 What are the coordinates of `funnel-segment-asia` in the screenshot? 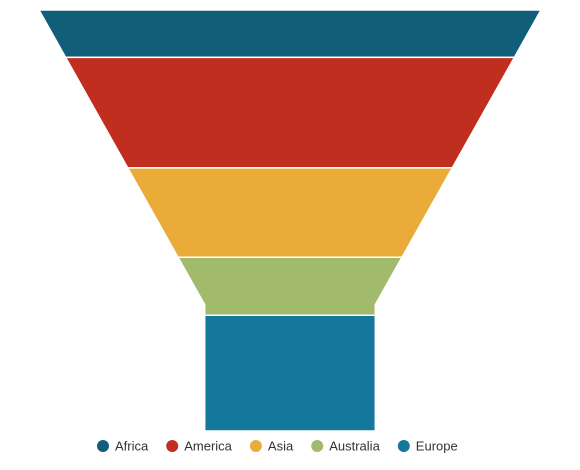 It's located at (290, 213).